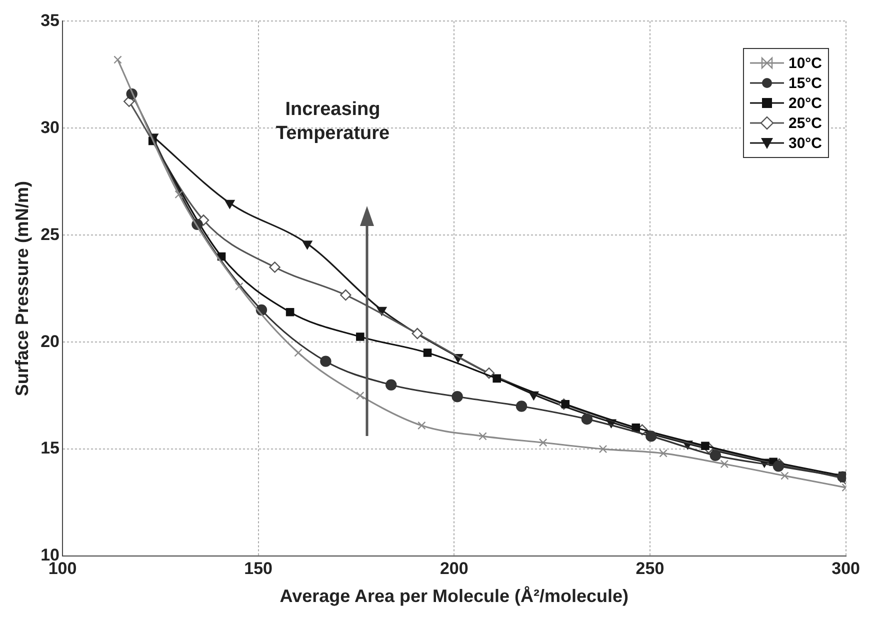 This screenshot has height=620, width=871. Describe the element at coordinates (846, 568) in the screenshot. I see `x-tick-label: 300` at that location.